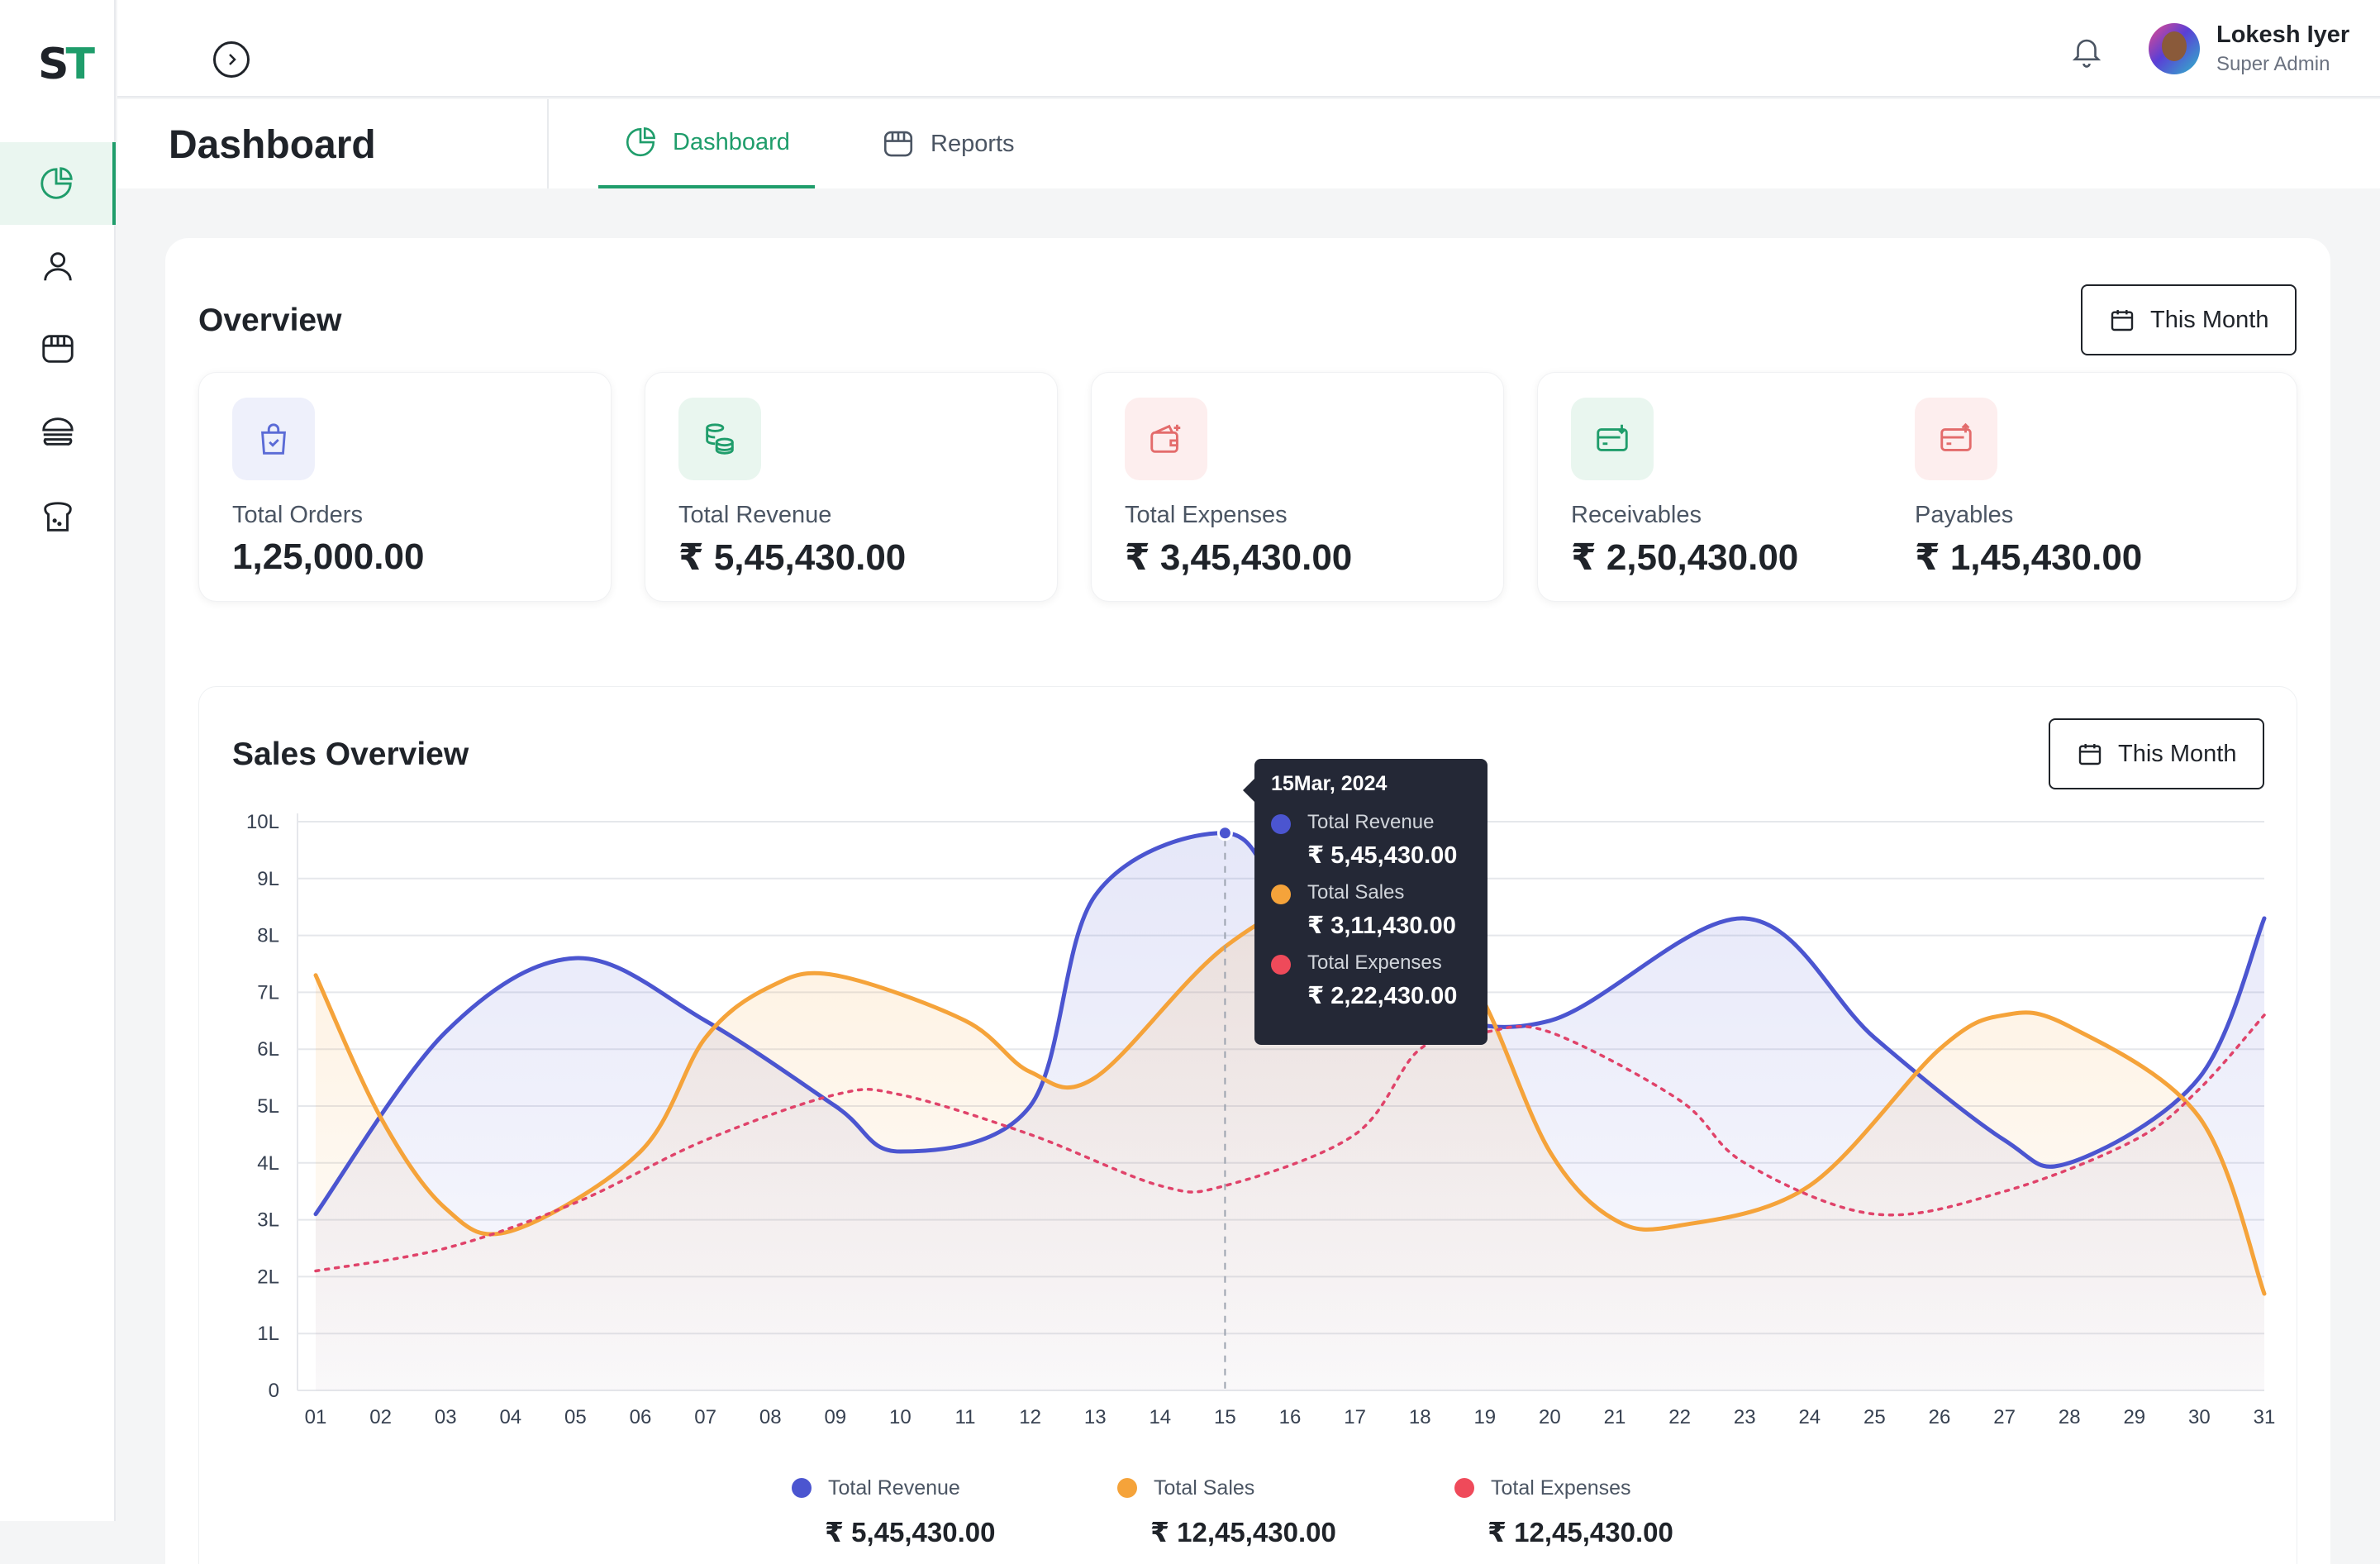 Image resolution: width=2380 pixels, height=1564 pixels. I want to click on top-bar: Lokesh Iyer Super Admin, so click(1248, 49).